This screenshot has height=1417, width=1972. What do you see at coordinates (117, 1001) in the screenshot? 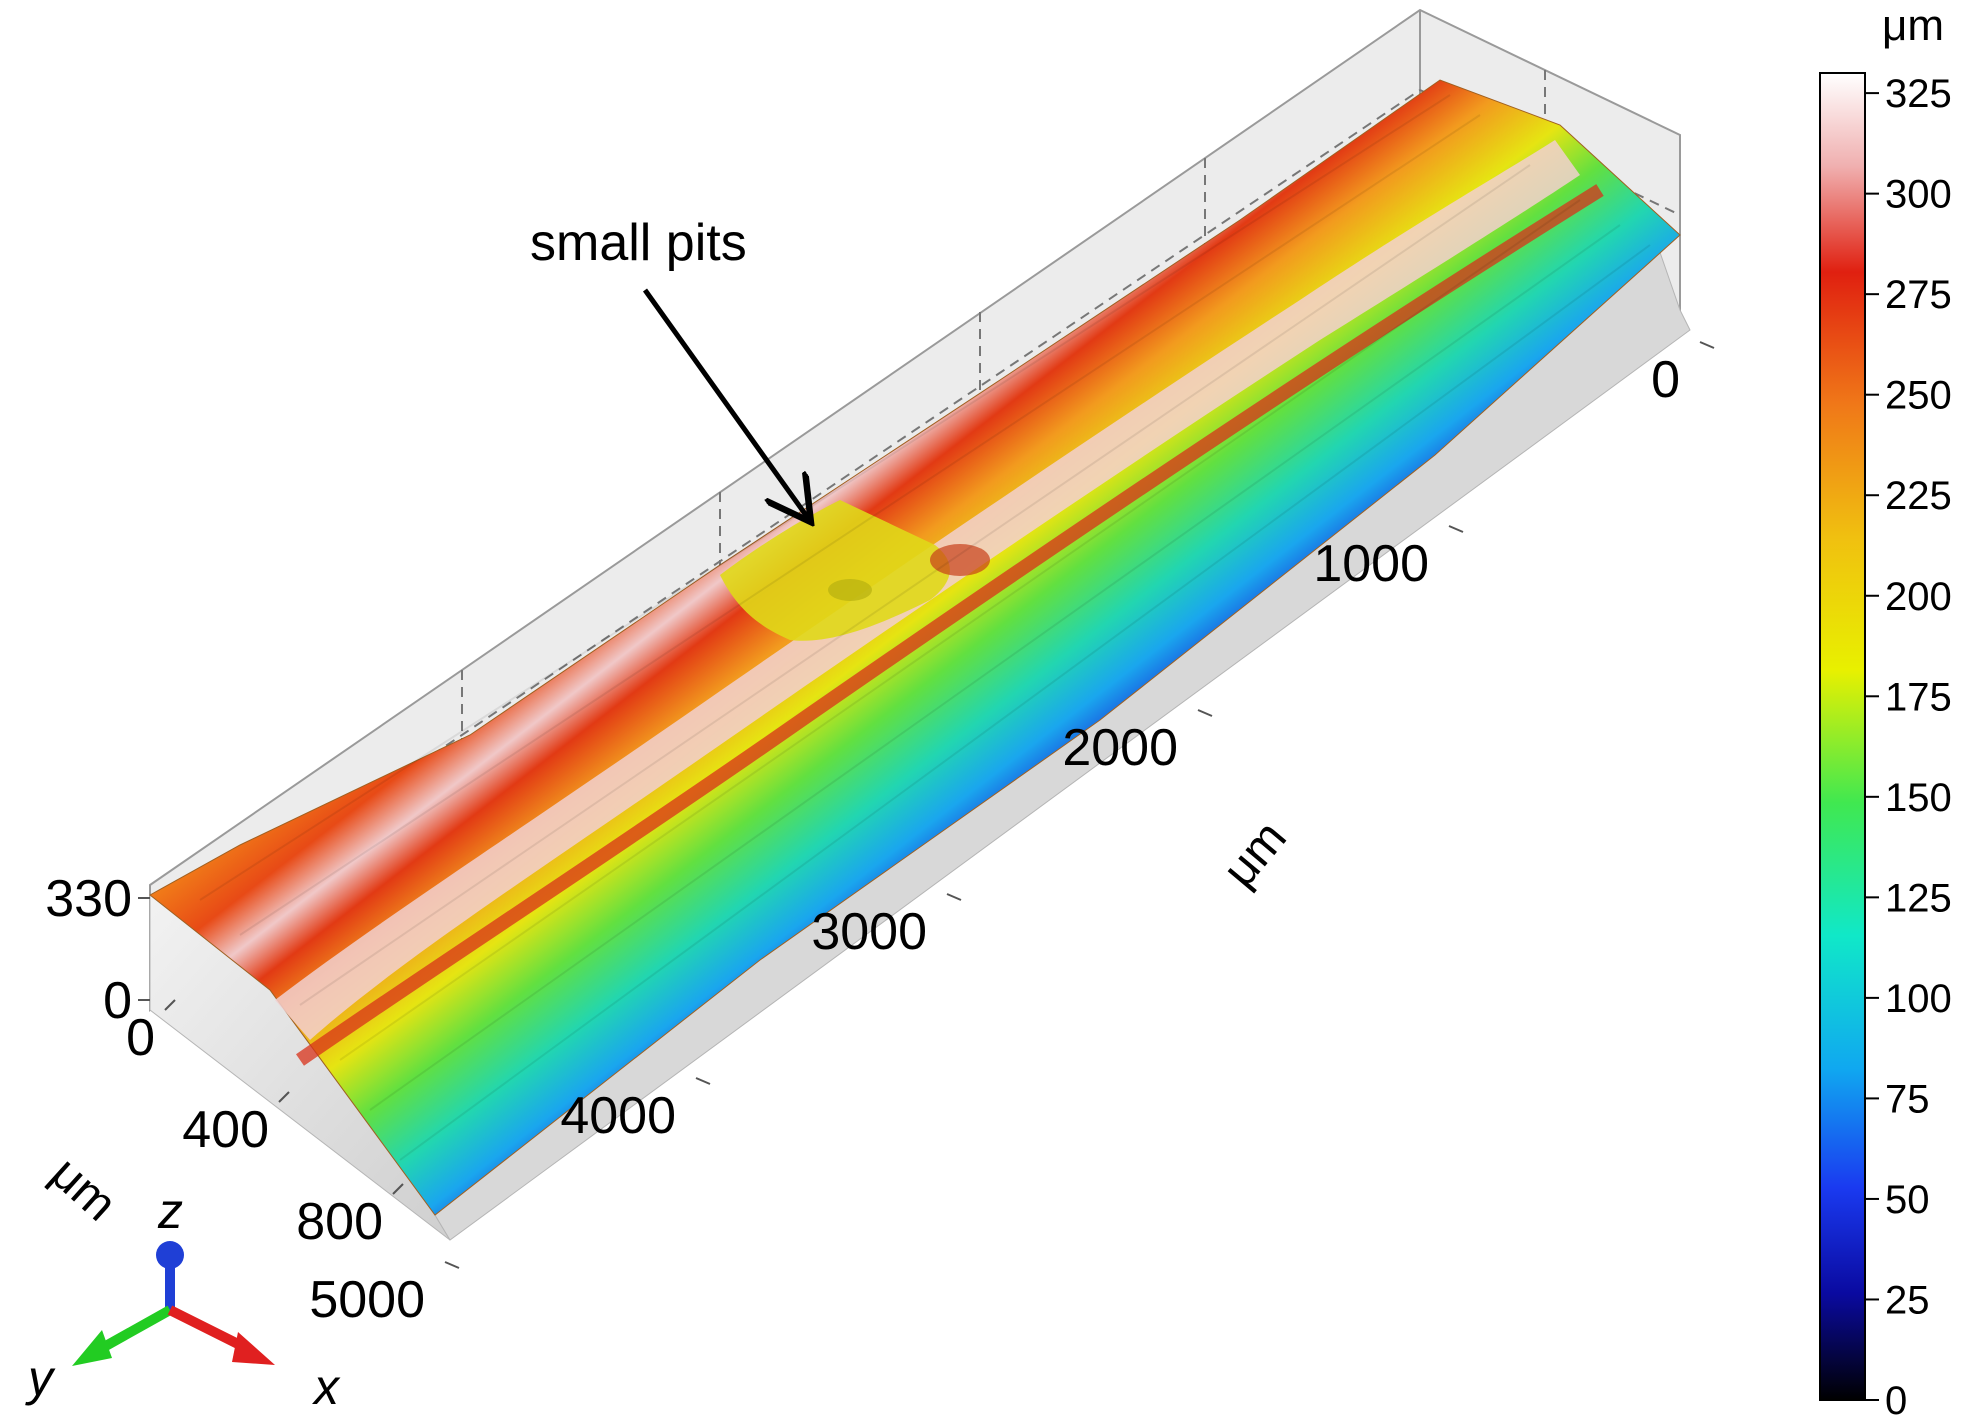
I see `z-tick-label: 0` at bounding box center [117, 1001].